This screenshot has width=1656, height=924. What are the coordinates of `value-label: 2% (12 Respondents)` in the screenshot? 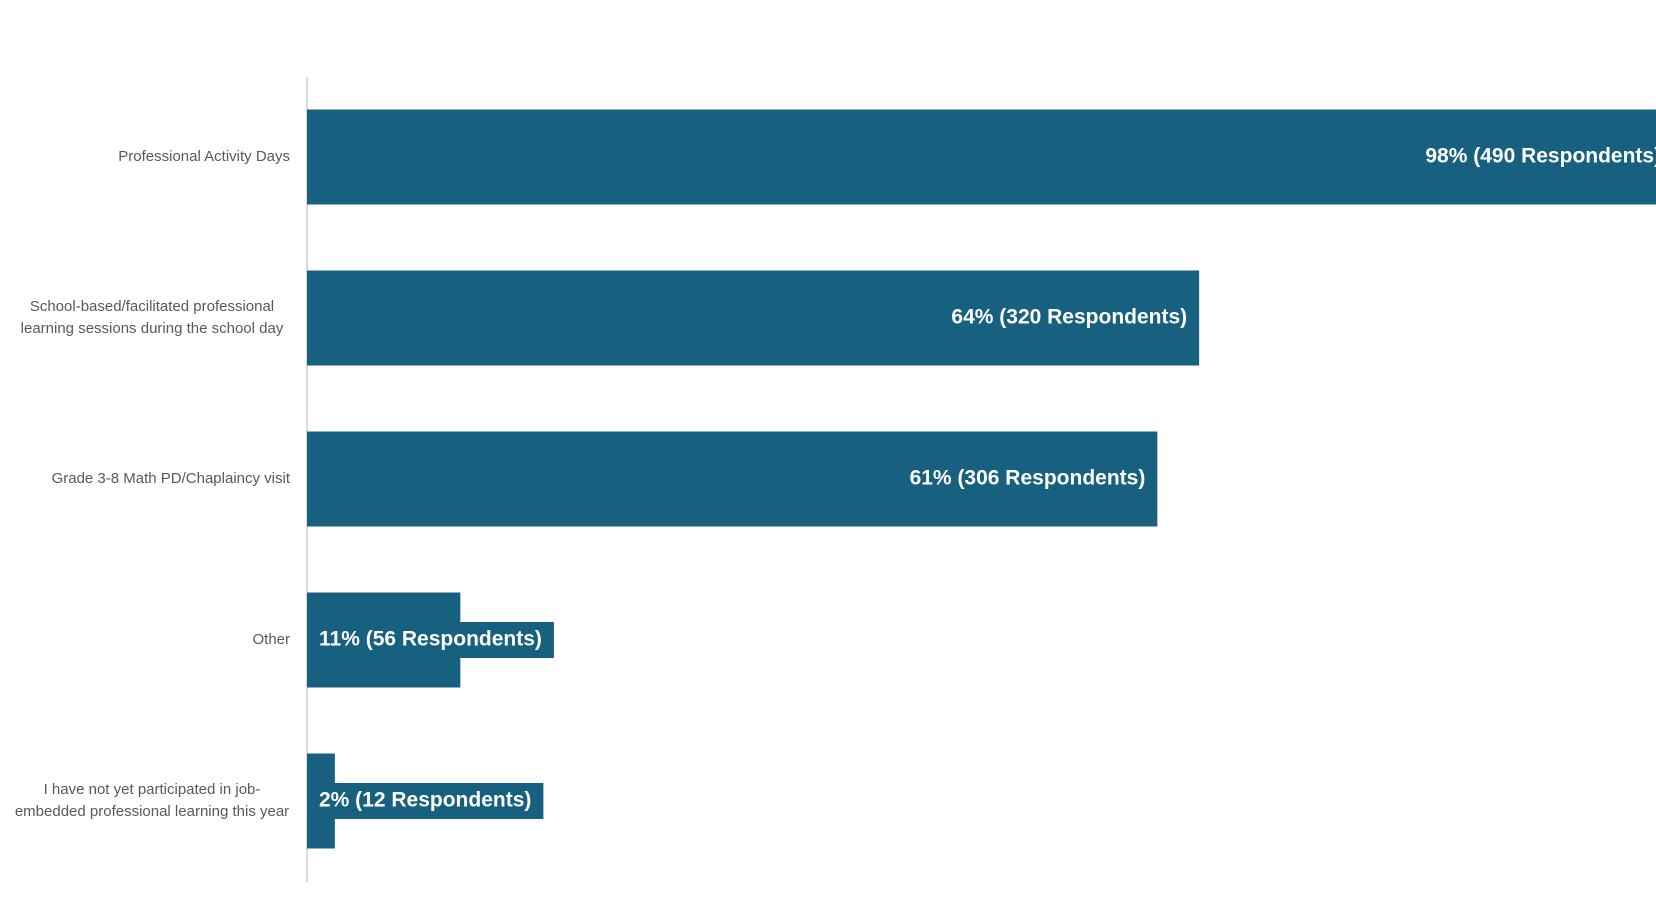 It's located at (425, 800).